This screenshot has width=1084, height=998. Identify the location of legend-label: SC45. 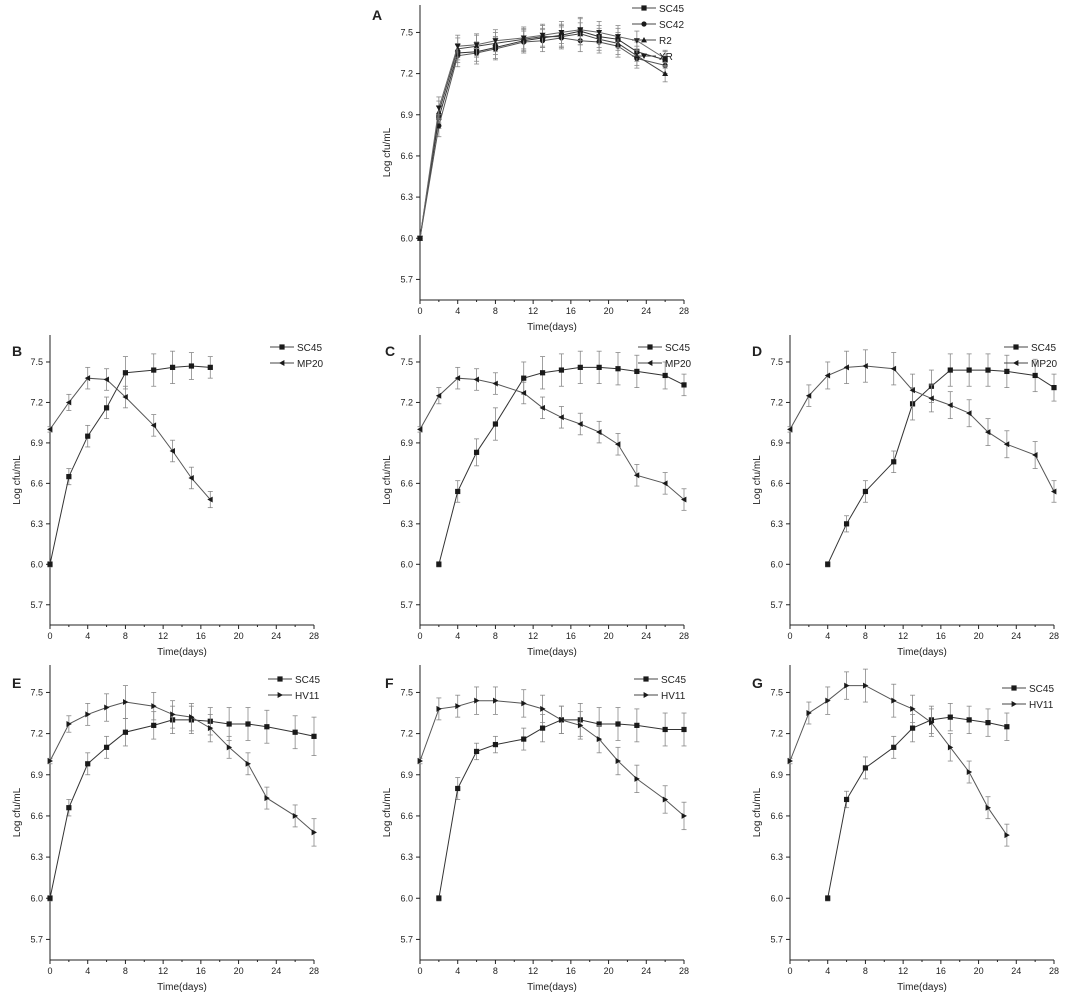
(1043, 348).